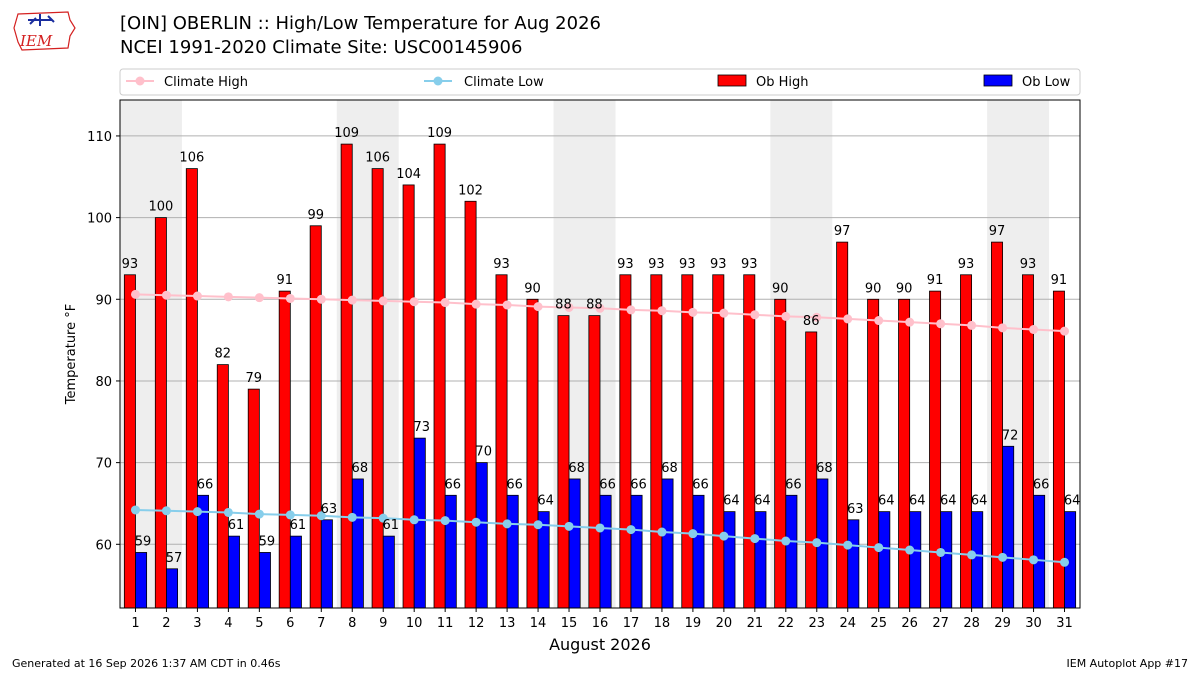  I want to click on x-tick-label: 10, so click(414, 623).